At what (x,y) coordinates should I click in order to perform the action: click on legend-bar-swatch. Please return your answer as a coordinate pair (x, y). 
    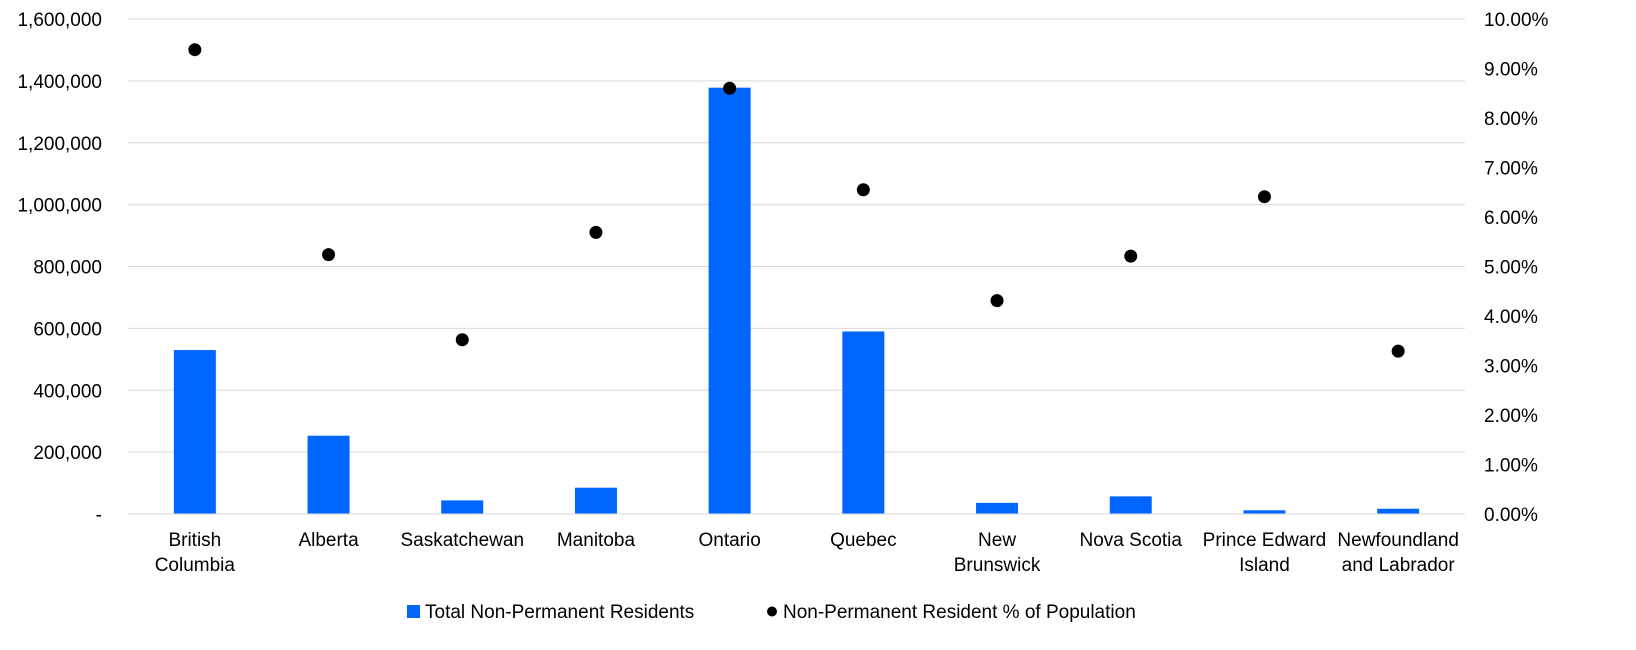
    Looking at the image, I should click on (413, 611).